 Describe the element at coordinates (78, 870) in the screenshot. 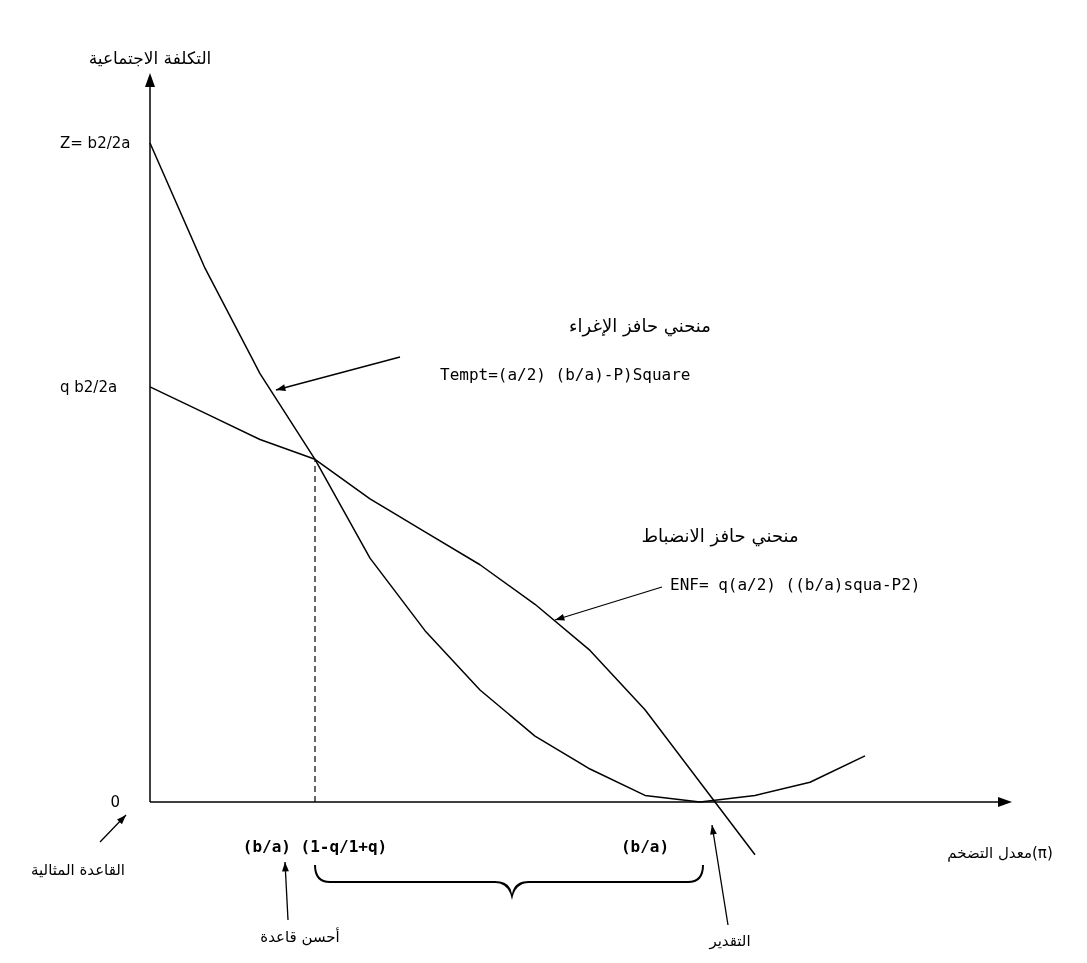

I see `text: القاعدة المثالية` at that location.